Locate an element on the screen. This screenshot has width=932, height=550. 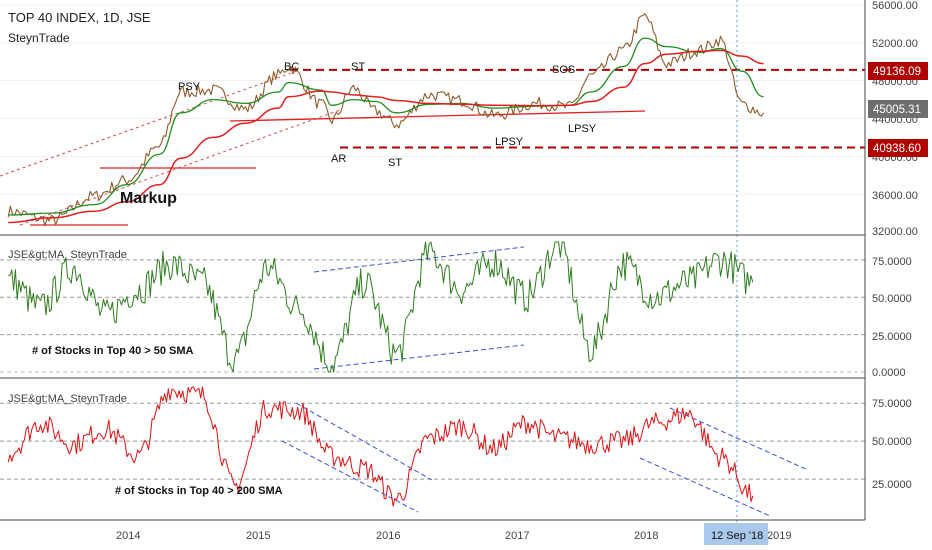
support-price-label: 40938.60 is located at coordinates (897, 149).